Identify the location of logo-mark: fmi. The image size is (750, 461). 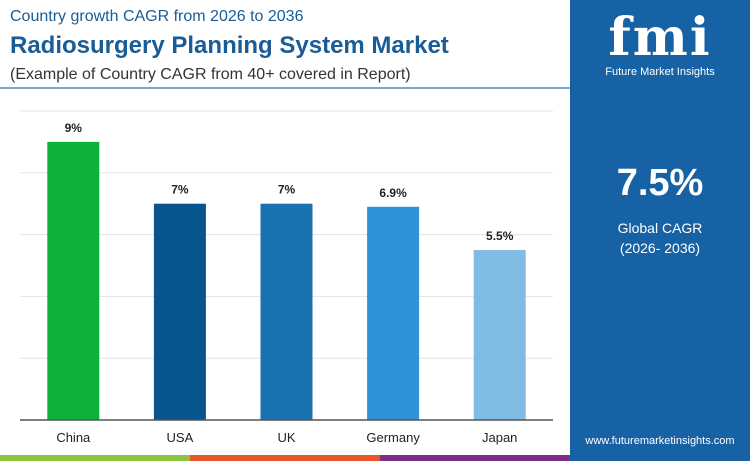
(660, 37).